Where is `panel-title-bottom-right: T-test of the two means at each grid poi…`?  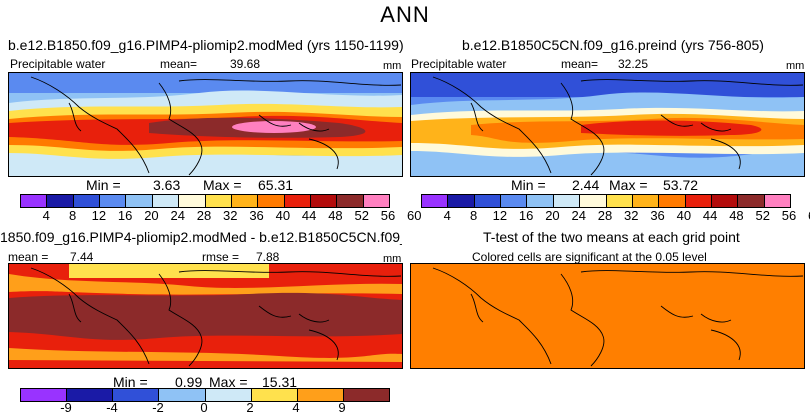
panel-title-bottom-right: T-test of the two means at each grid poi… is located at coordinates (611, 237).